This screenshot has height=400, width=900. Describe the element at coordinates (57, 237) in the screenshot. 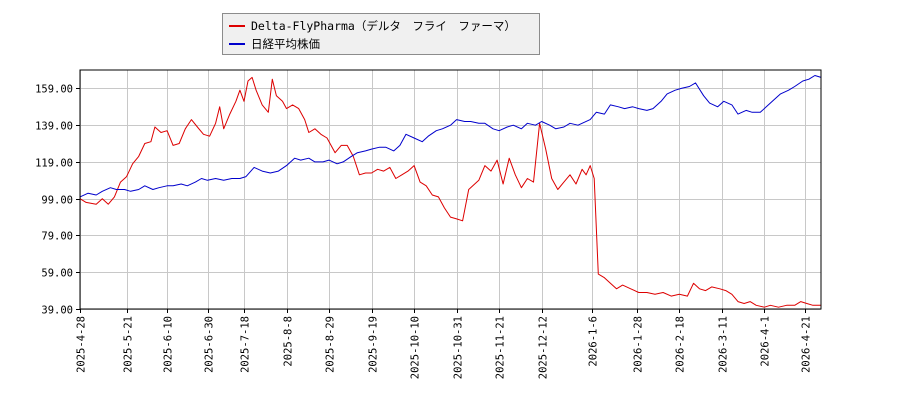

I see `y-tick-label: 79.00` at that location.